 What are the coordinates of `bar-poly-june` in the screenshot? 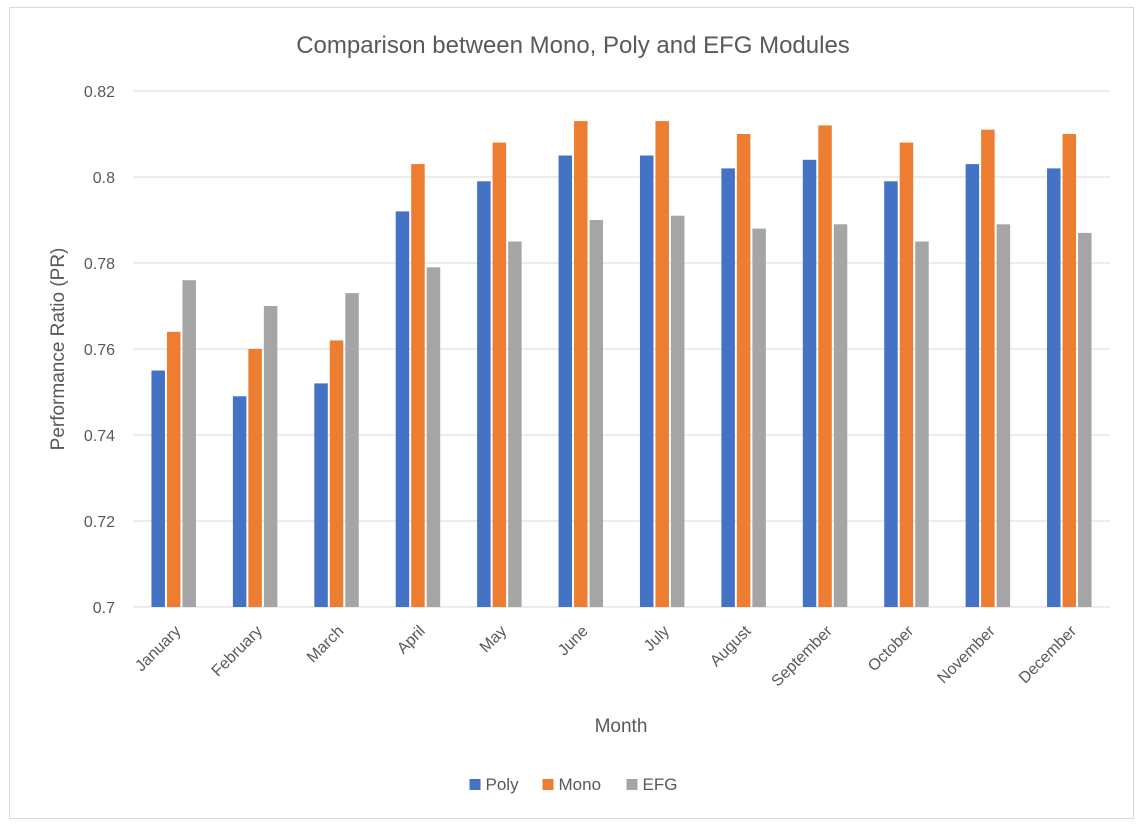 It's located at (565, 381).